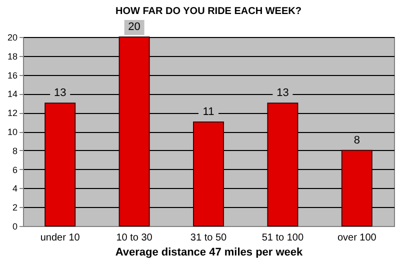 This screenshot has height=263, width=400. What do you see at coordinates (15, 151) in the screenshot?
I see `y-tick-label: 8` at bounding box center [15, 151].